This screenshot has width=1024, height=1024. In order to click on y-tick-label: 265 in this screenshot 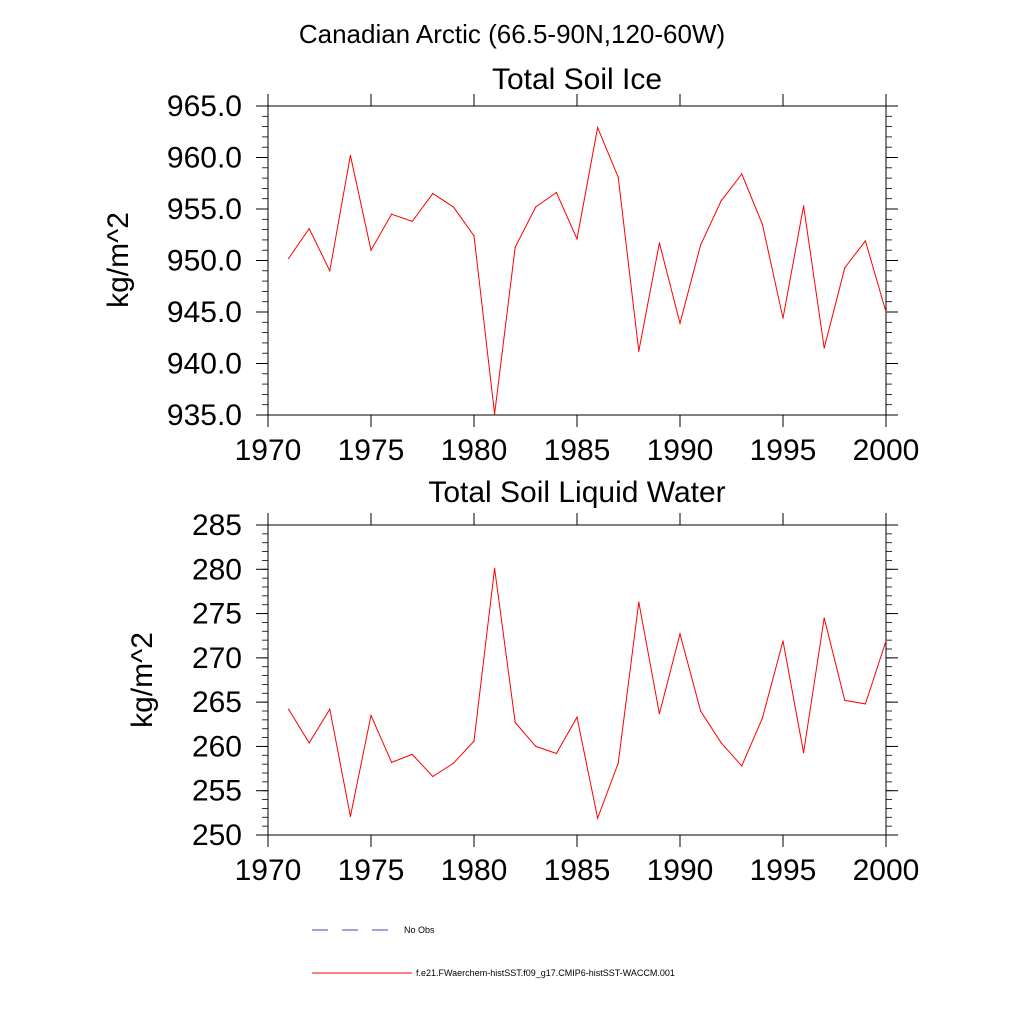, I will do `click(217, 702)`.